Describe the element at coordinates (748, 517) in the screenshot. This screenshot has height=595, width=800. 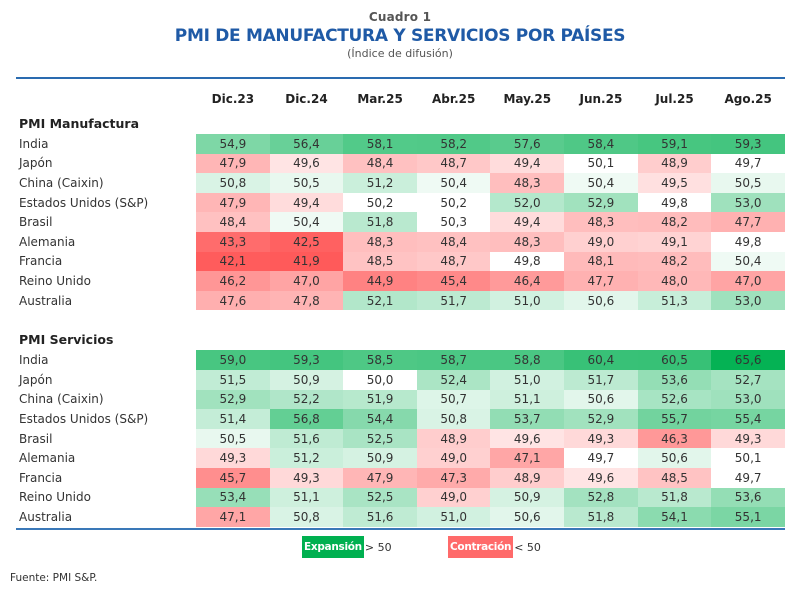
I see `pmi-value-cell: 55,1` at that location.